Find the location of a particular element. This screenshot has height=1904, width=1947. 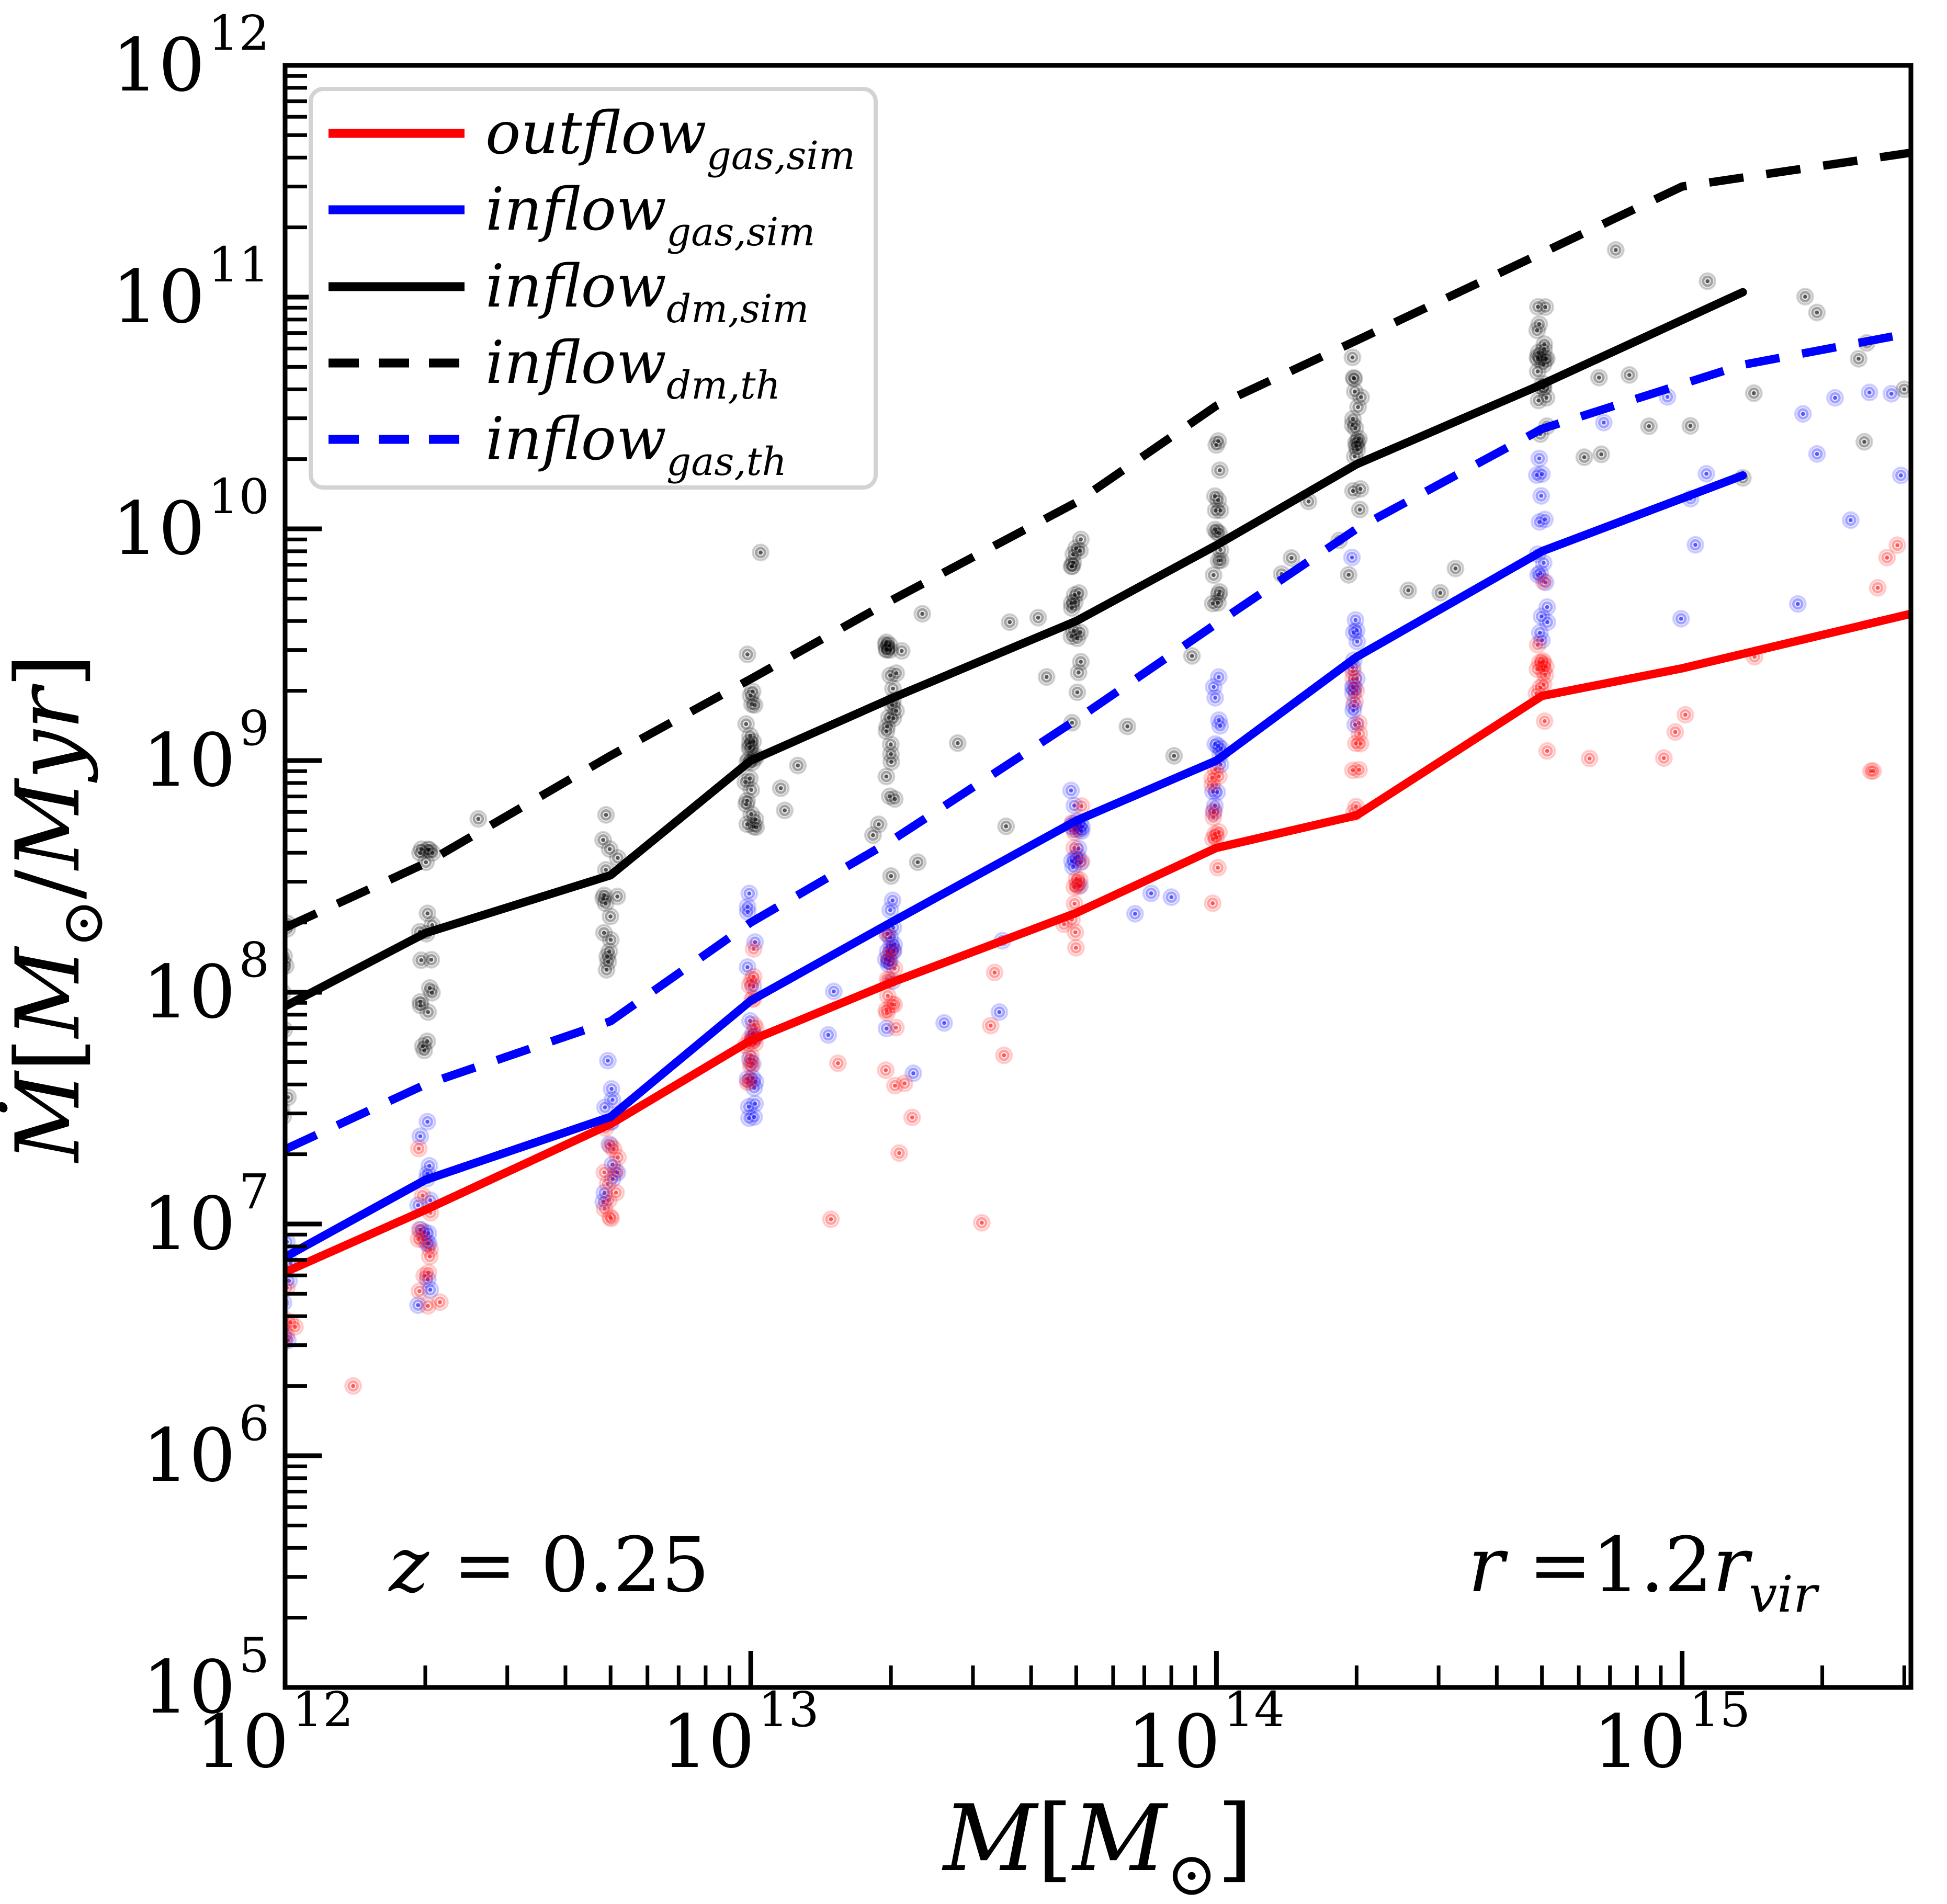

legend-label-inflow_gas_sim: inflowgas,sim is located at coordinates (650, 216).